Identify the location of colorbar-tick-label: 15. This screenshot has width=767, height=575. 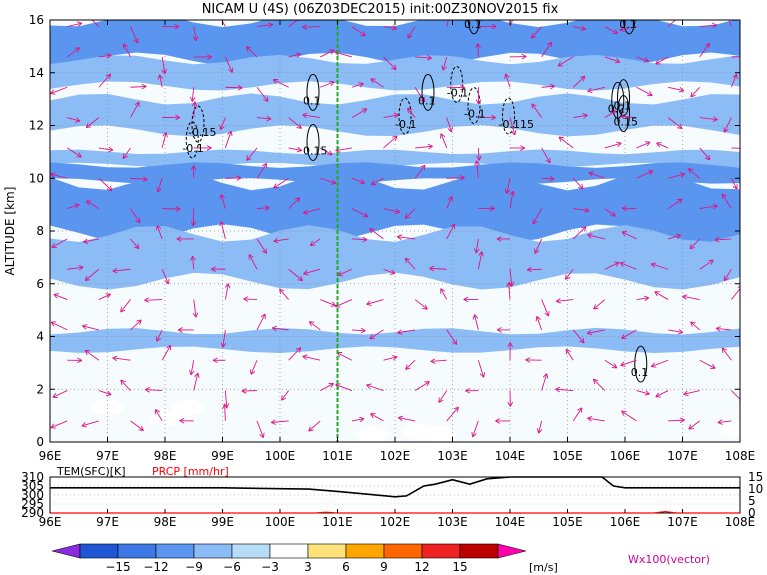
(459, 567).